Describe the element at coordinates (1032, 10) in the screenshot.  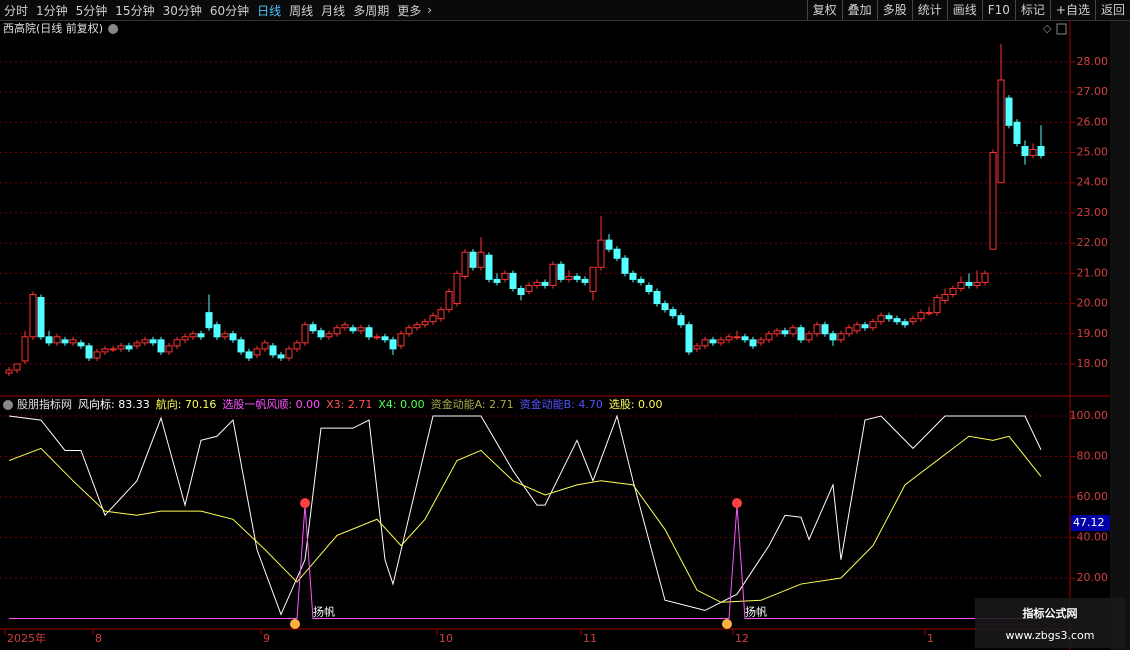
I see `tool-button: 标记` at that location.